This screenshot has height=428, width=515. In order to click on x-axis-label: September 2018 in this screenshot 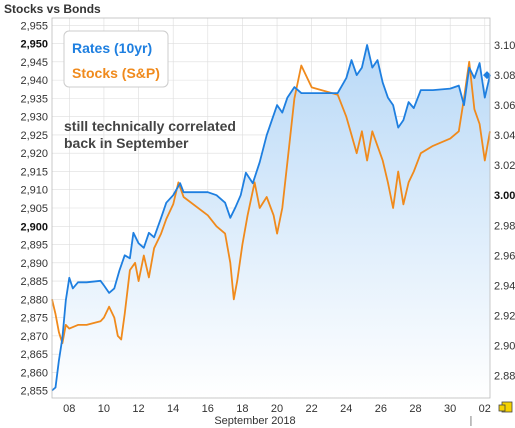, I will do `click(254, 421)`.